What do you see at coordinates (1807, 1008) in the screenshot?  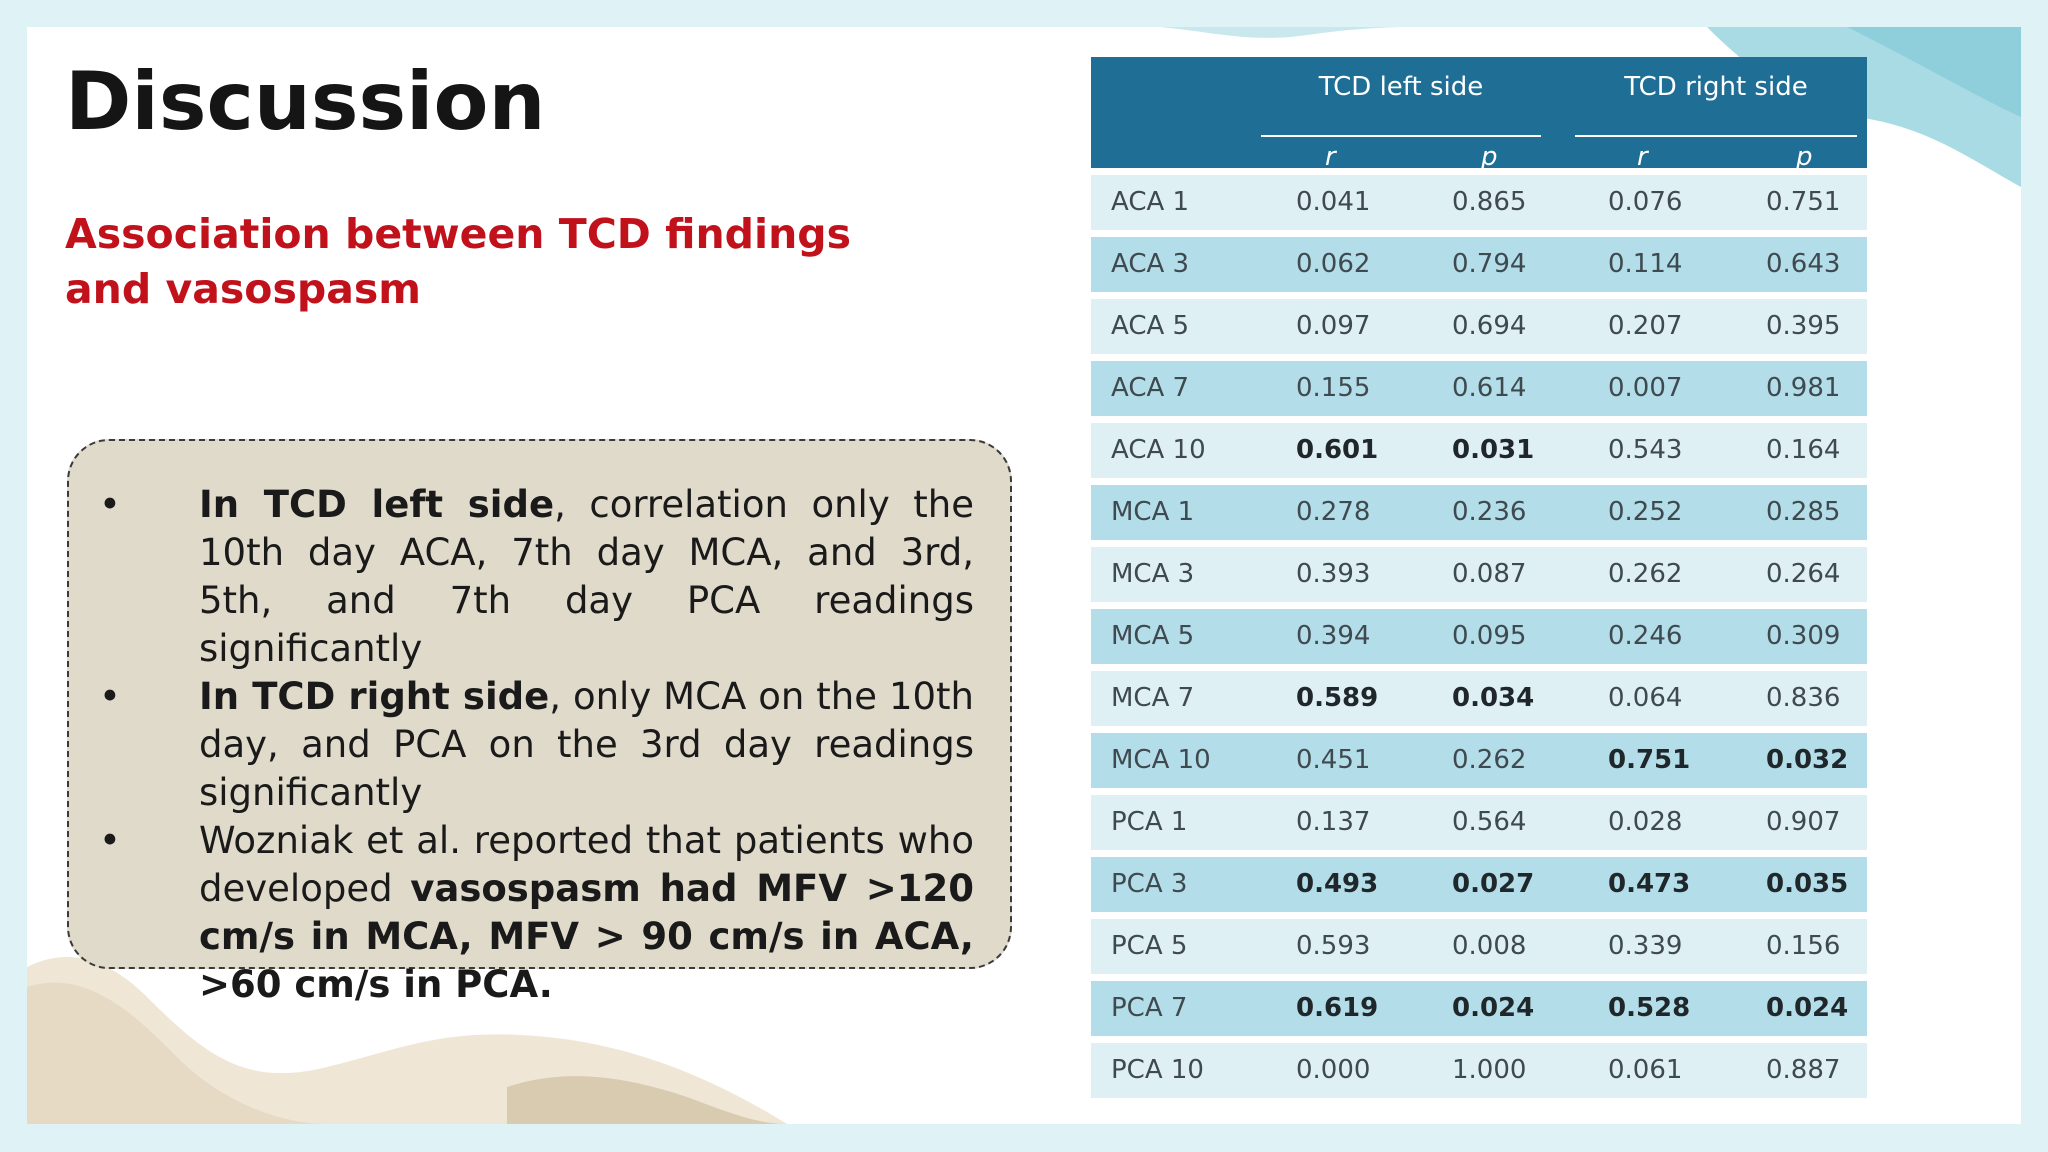 I see `right-p-value: 0.024` at bounding box center [1807, 1008].